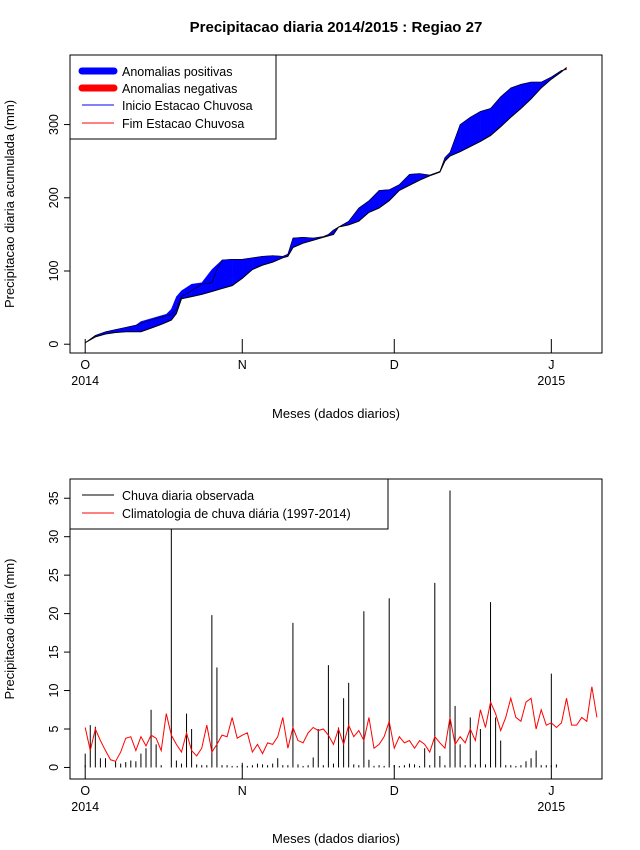  I want to click on legend-label-observed: Chuva diaria observada, so click(188, 496).